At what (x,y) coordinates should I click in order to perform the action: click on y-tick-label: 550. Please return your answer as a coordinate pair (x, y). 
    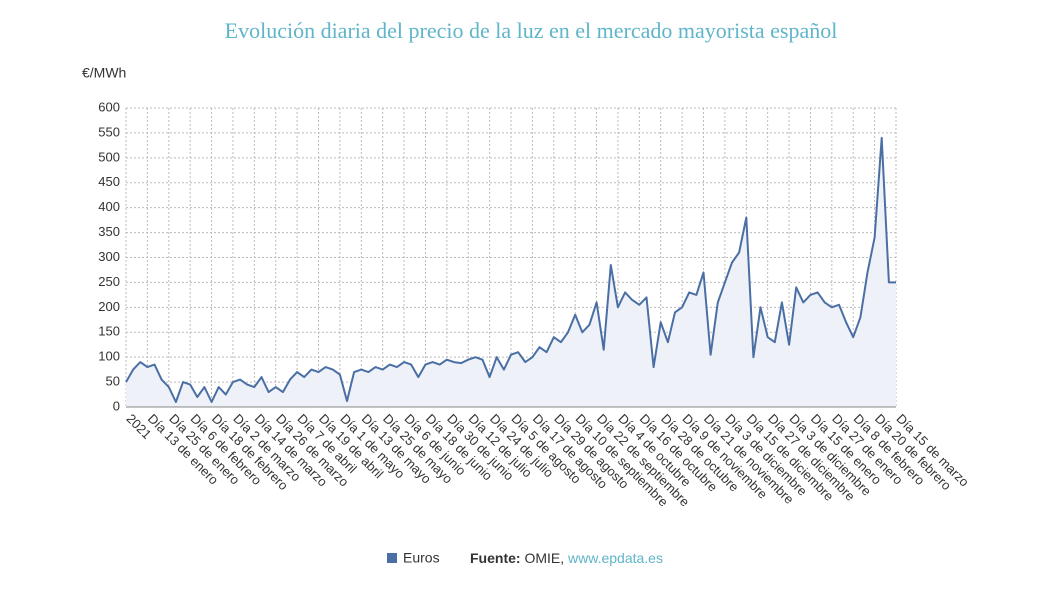
    Looking at the image, I should click on (109, 131).